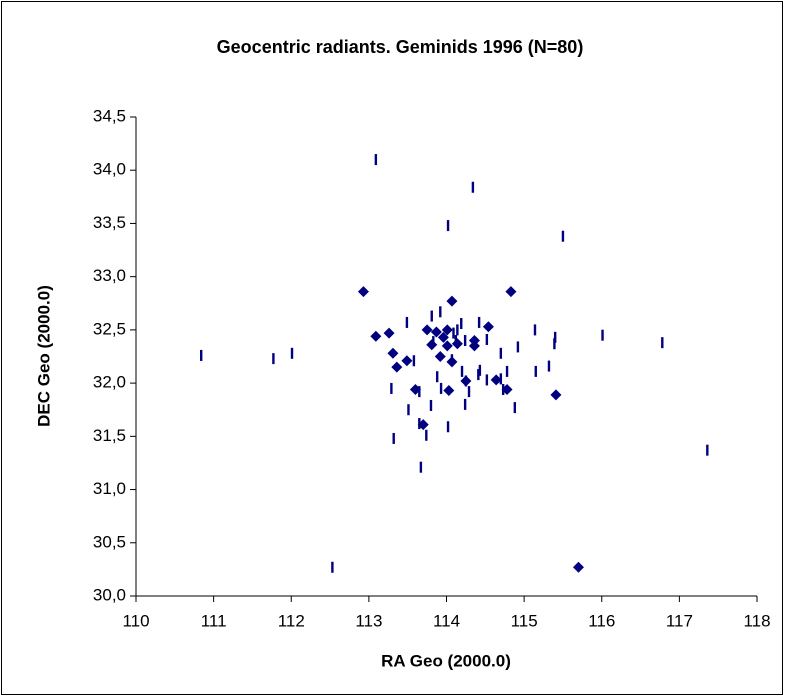 The height and width of the screenshot is (697, 785). Describe the element at coordinates (109, 488) in the screenshot. I see `y-tick-label: 31,0` at that location.